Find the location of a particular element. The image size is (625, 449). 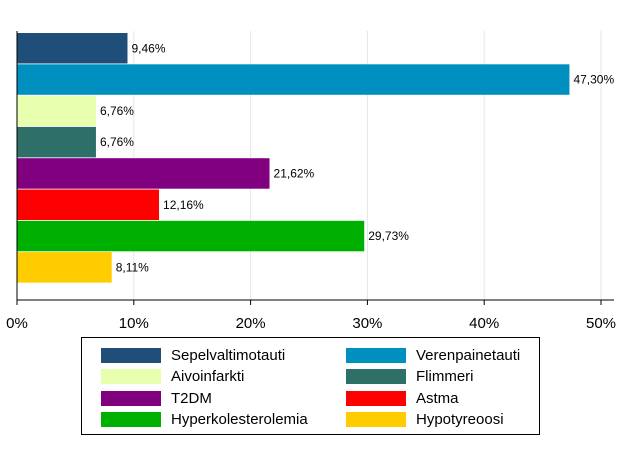

tick-labels-group: 0% 10% 20% 30% 40% 50% is located at coordinates (311, 315).